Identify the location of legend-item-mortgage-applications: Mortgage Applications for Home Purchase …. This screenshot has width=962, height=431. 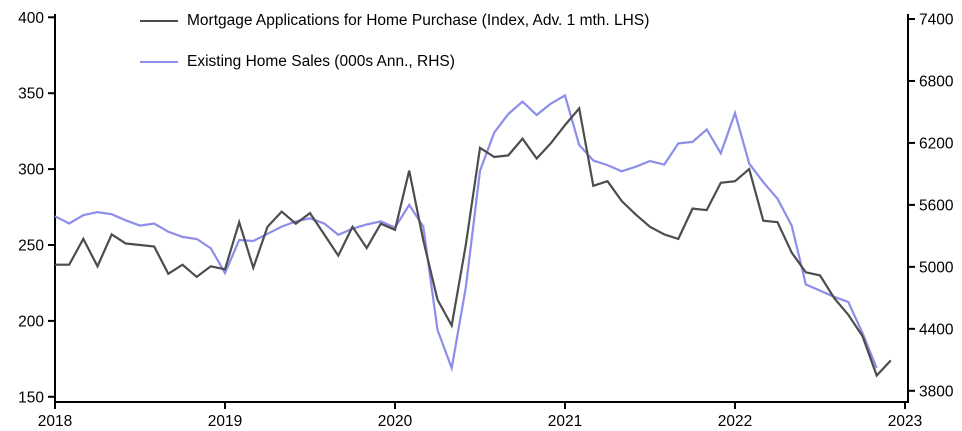
(394, 21).